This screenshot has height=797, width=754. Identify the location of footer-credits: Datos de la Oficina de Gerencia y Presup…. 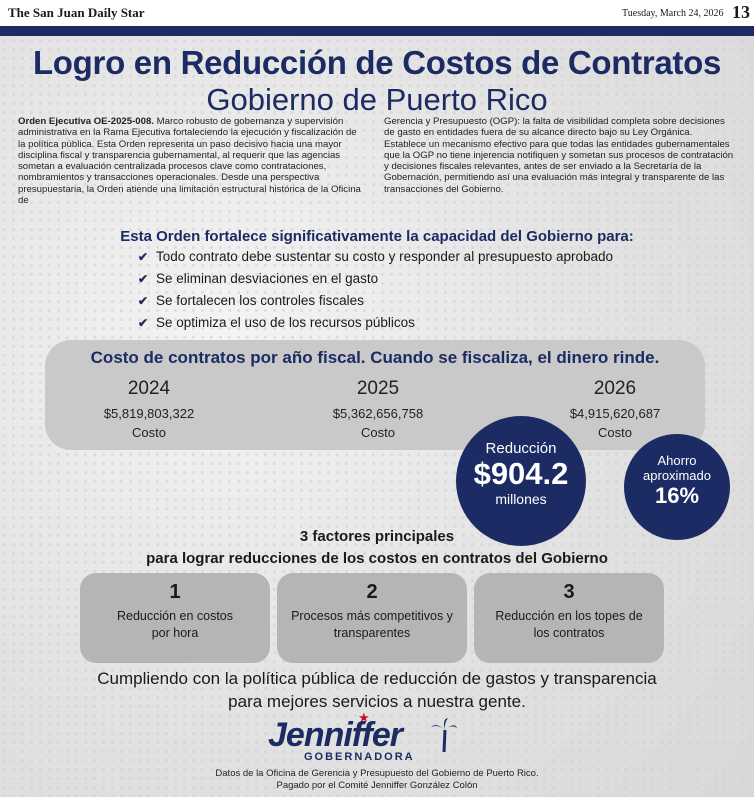
(377, 780).